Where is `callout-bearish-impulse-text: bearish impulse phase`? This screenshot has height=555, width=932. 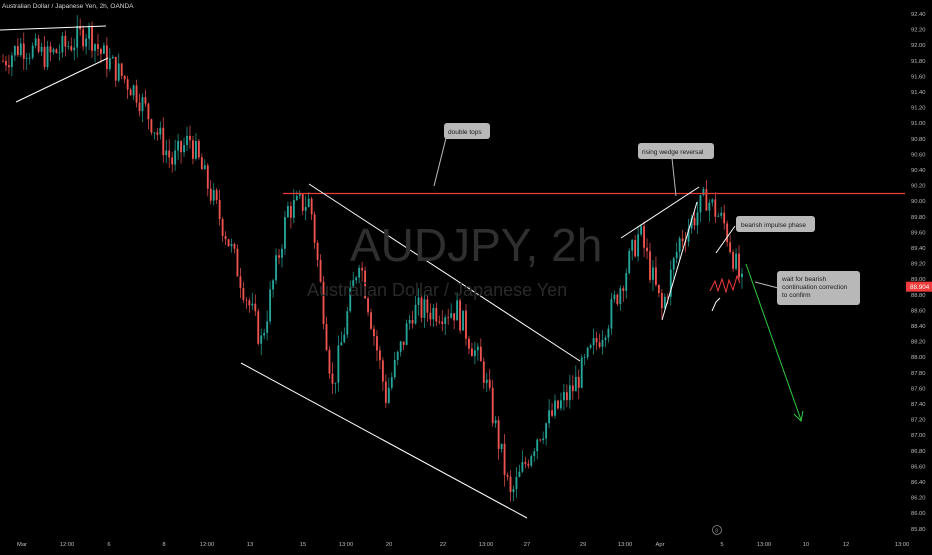 callout-bearish-impulse-text: bearish impulse phase is located at coordinates (773, 225).